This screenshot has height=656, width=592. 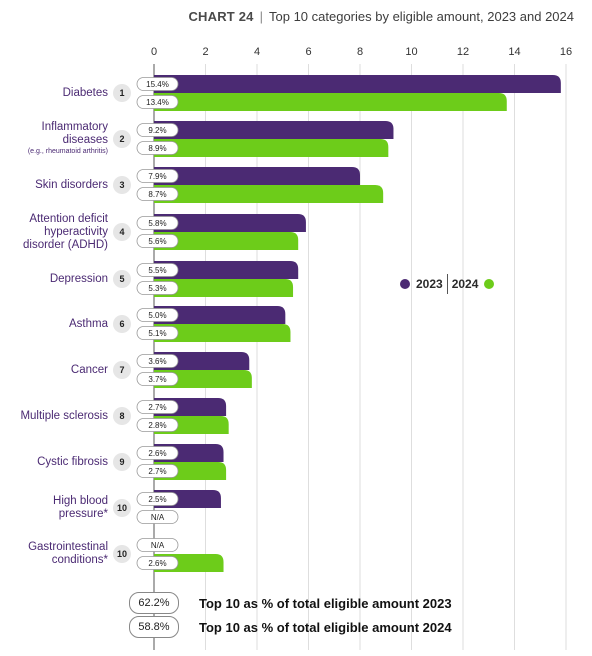 I want to click on data-label-2023-11: N/A, so click(x=158, y=545).